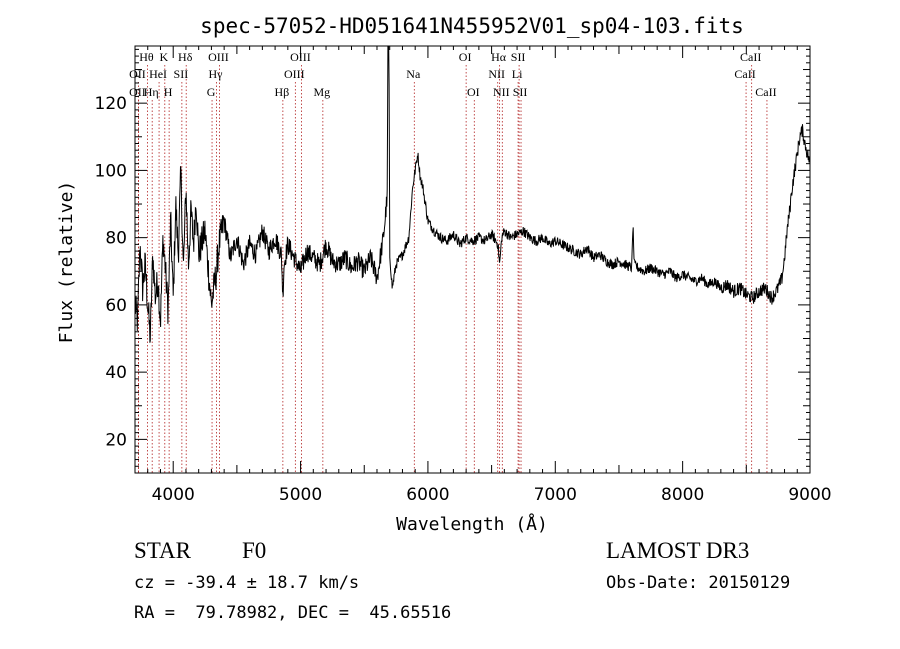  I want to click on y-tick-label: 100, so click(111, 171).